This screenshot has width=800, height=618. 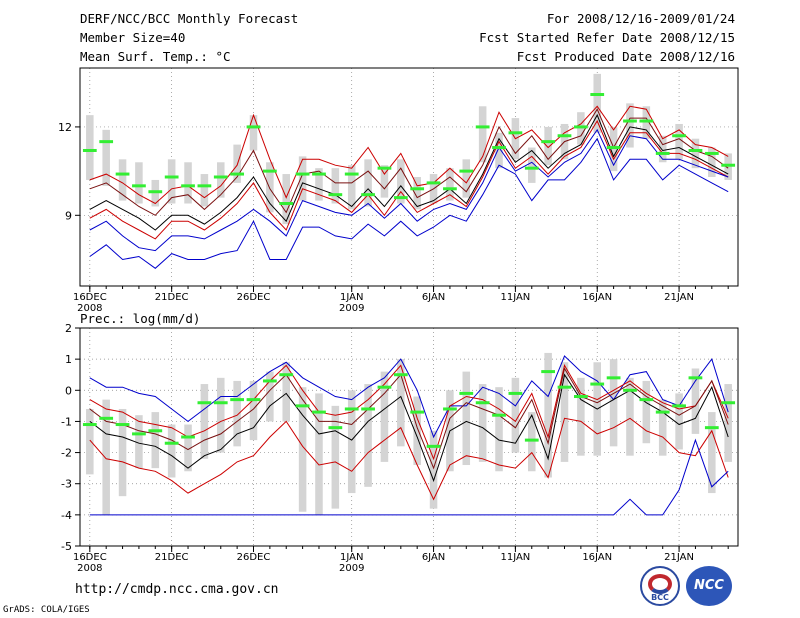 I want to click on prec-xtick-label: 26DEC, so click(x=254, y=557).